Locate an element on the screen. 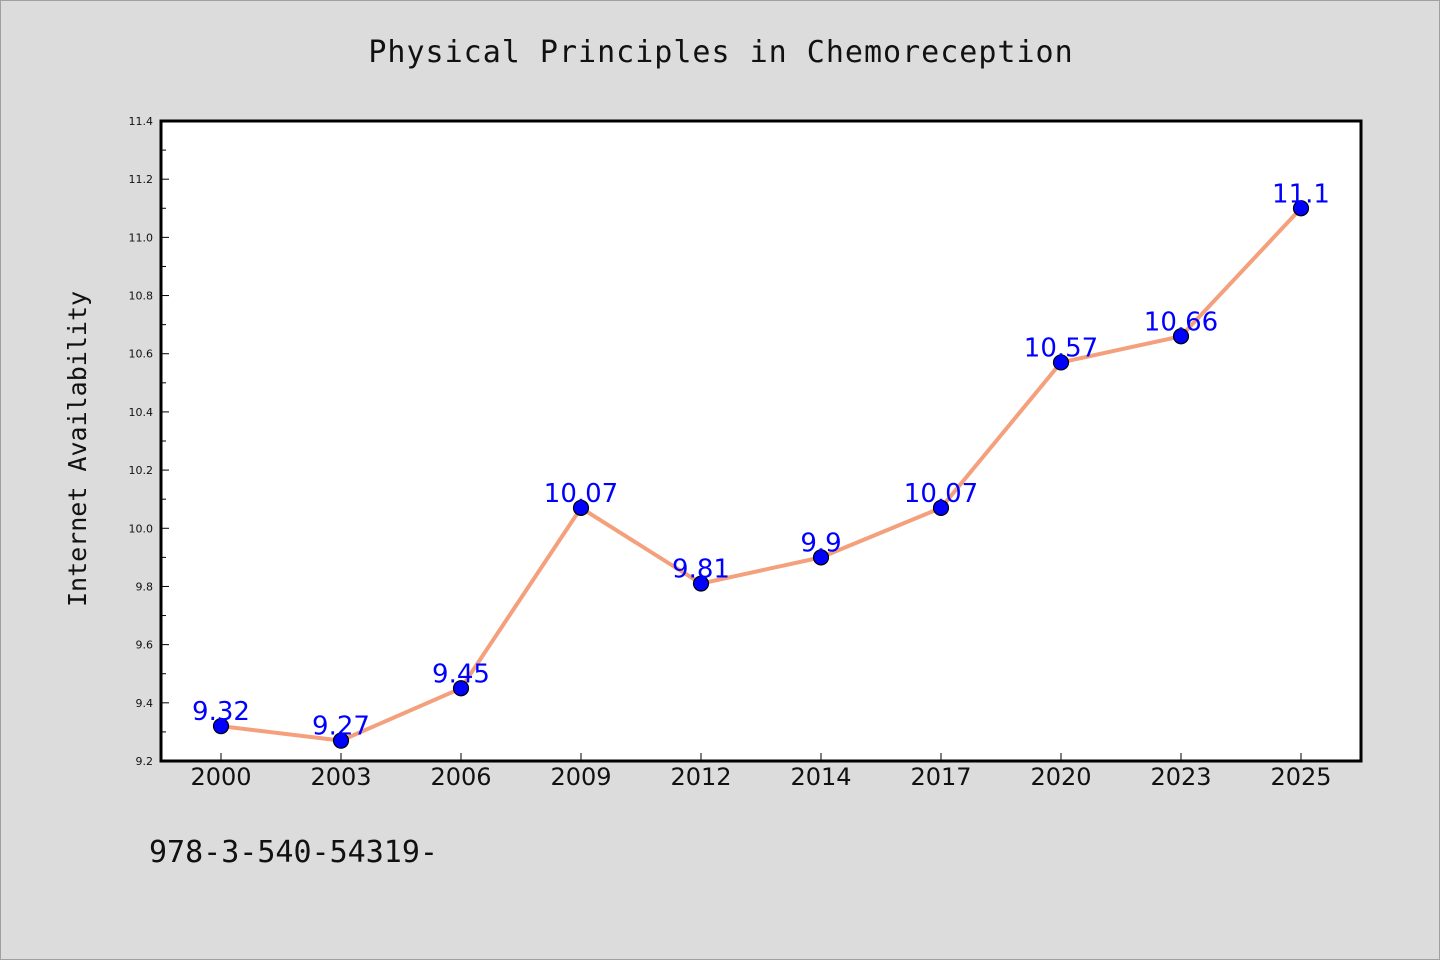  x-tick-label: 2023 is located at coordinates (1180, 777).